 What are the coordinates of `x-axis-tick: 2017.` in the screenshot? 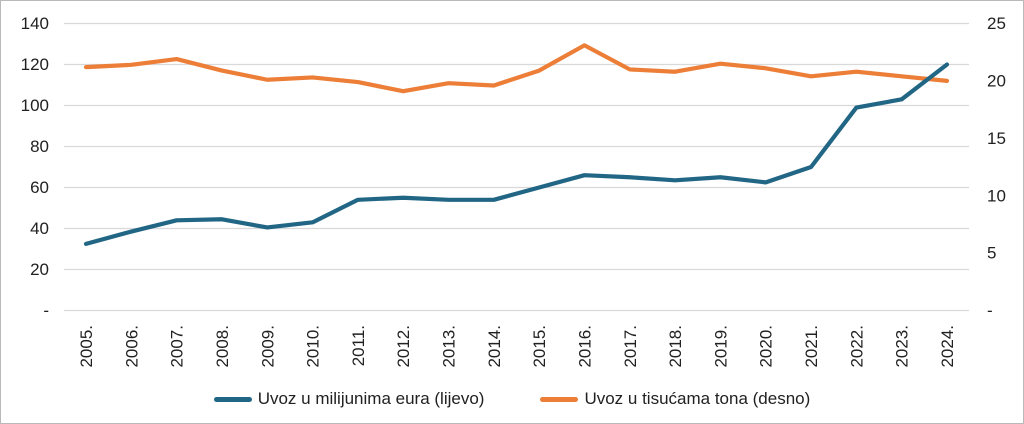 It's located at (630, 346).